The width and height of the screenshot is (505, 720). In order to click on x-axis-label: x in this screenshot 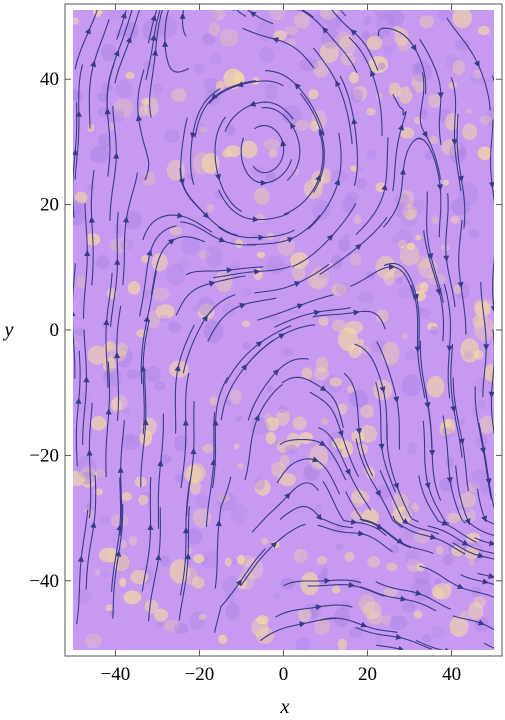, I will do `click(285, 707)`.